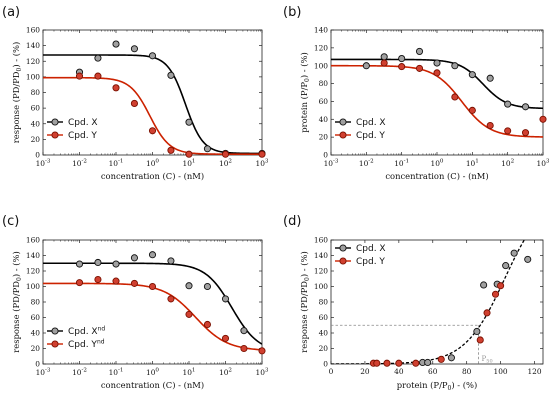 The image size is (550, 412). I want to click on x-tick-exponent: -3, so click(48, 371).